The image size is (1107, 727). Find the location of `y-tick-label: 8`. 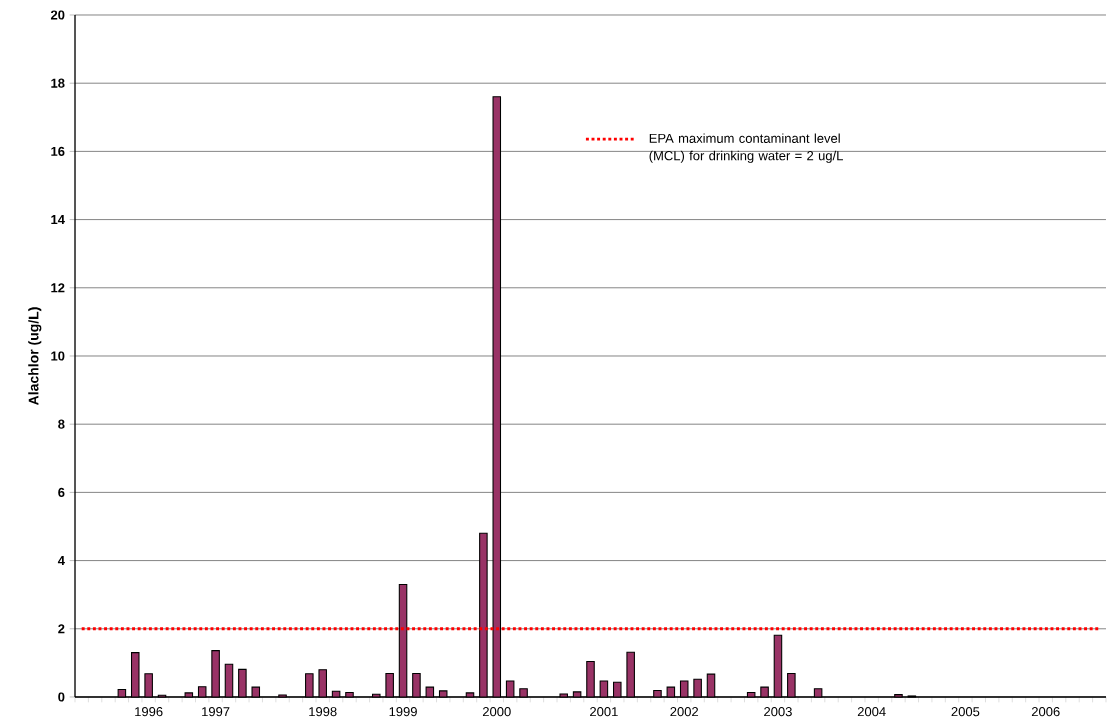

y-tick-label: 8 is located at coordinates (61, 424).